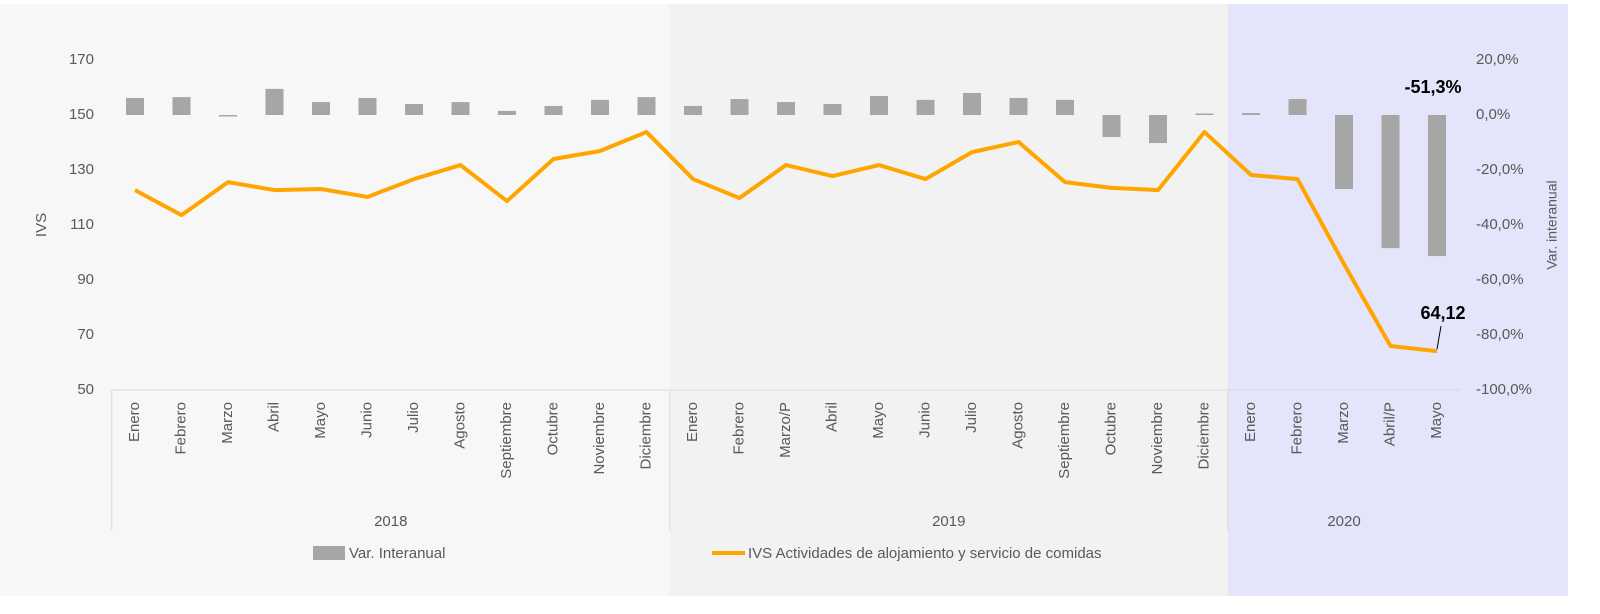  What do you see at coordinates (1343, 521) in the screenshot?
I see `group-label: 2020` at bounding box center [1343, 521].